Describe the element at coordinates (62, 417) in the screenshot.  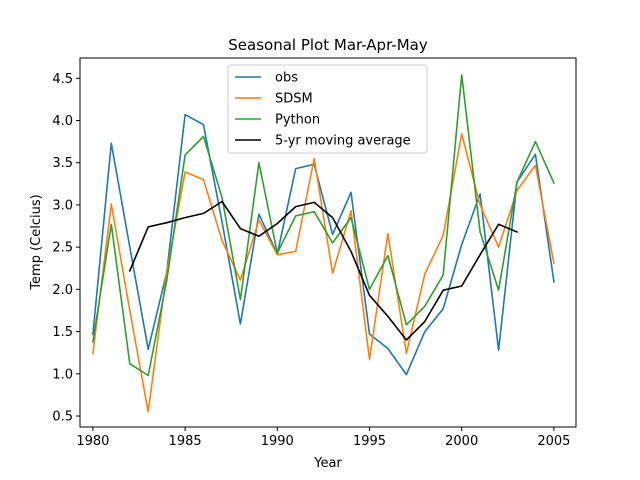
I see `y-tick-label: 0.5` at that location.